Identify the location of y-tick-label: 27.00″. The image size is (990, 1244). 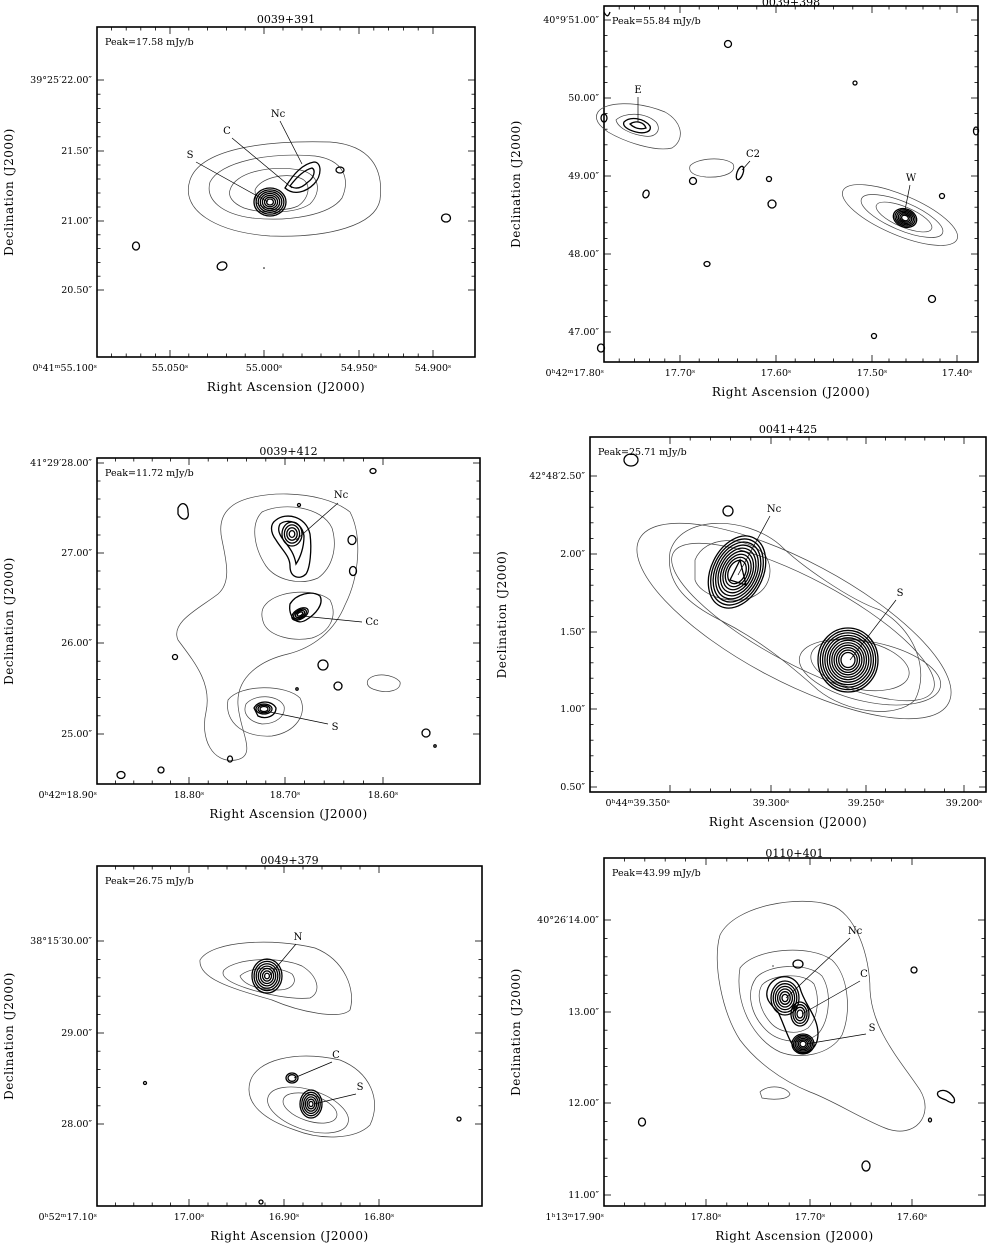
(76, 553).